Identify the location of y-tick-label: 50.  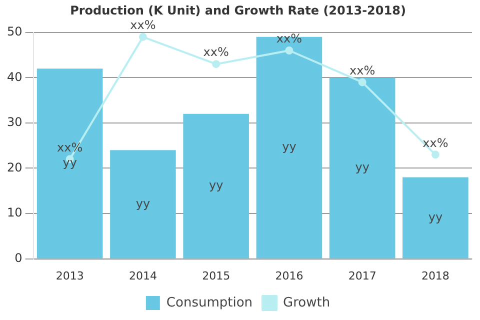
(14, 31).